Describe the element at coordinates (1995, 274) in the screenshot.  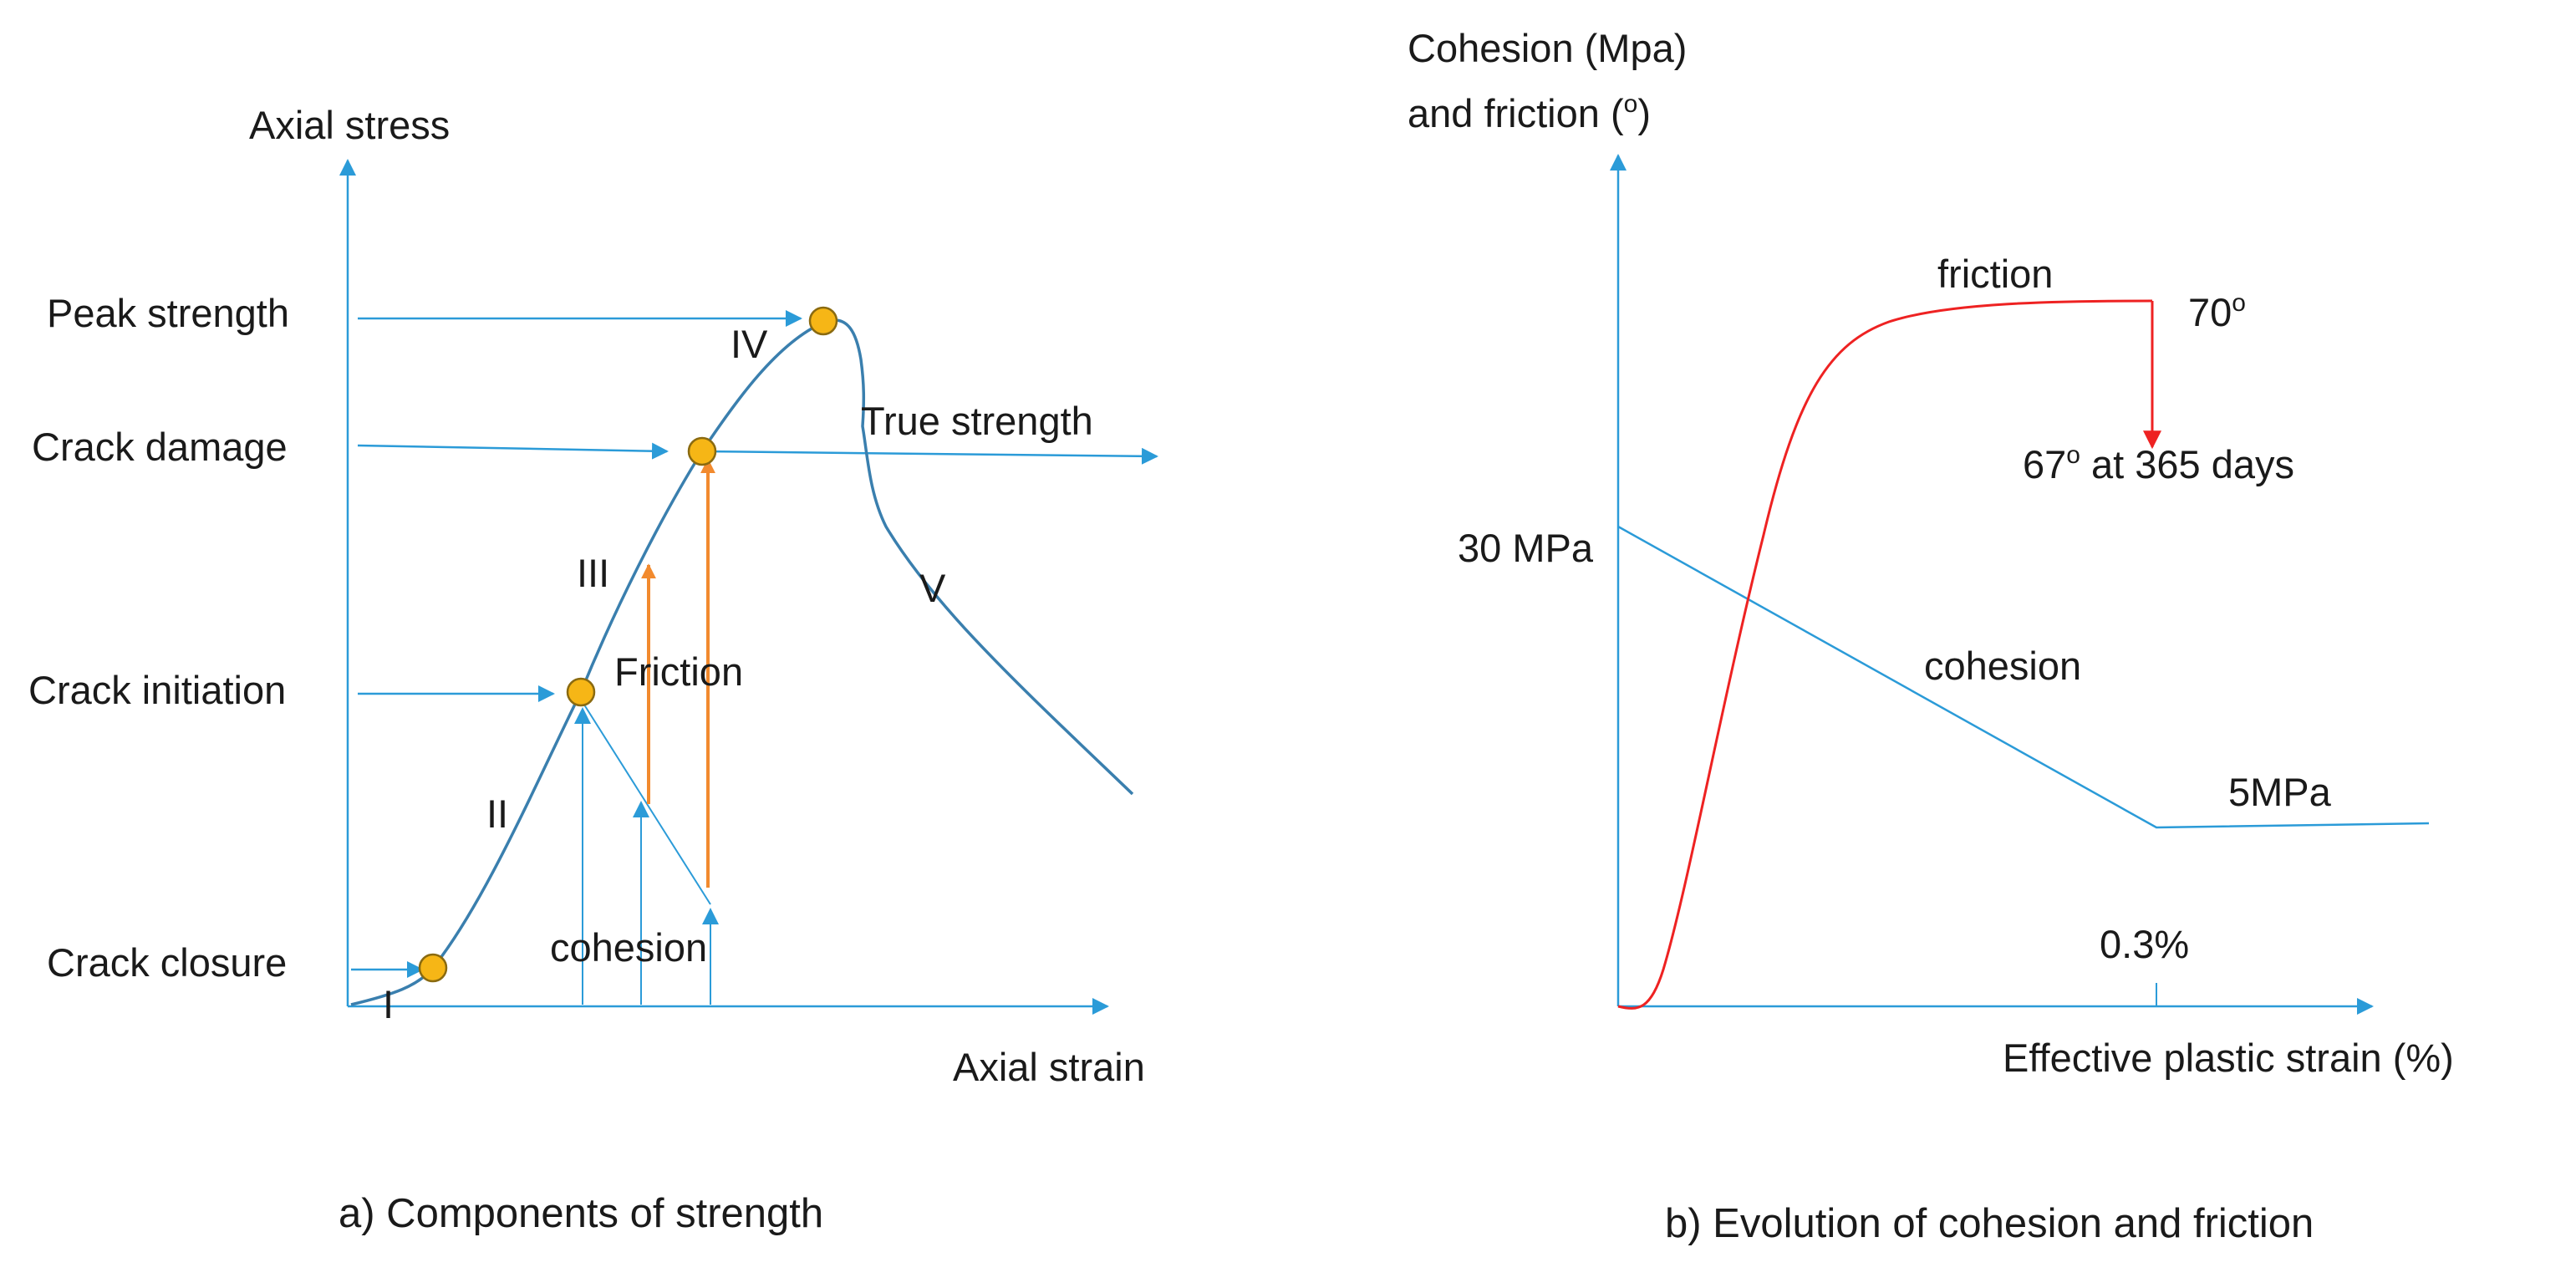
I see `friction-curve-label: friction` at that location.